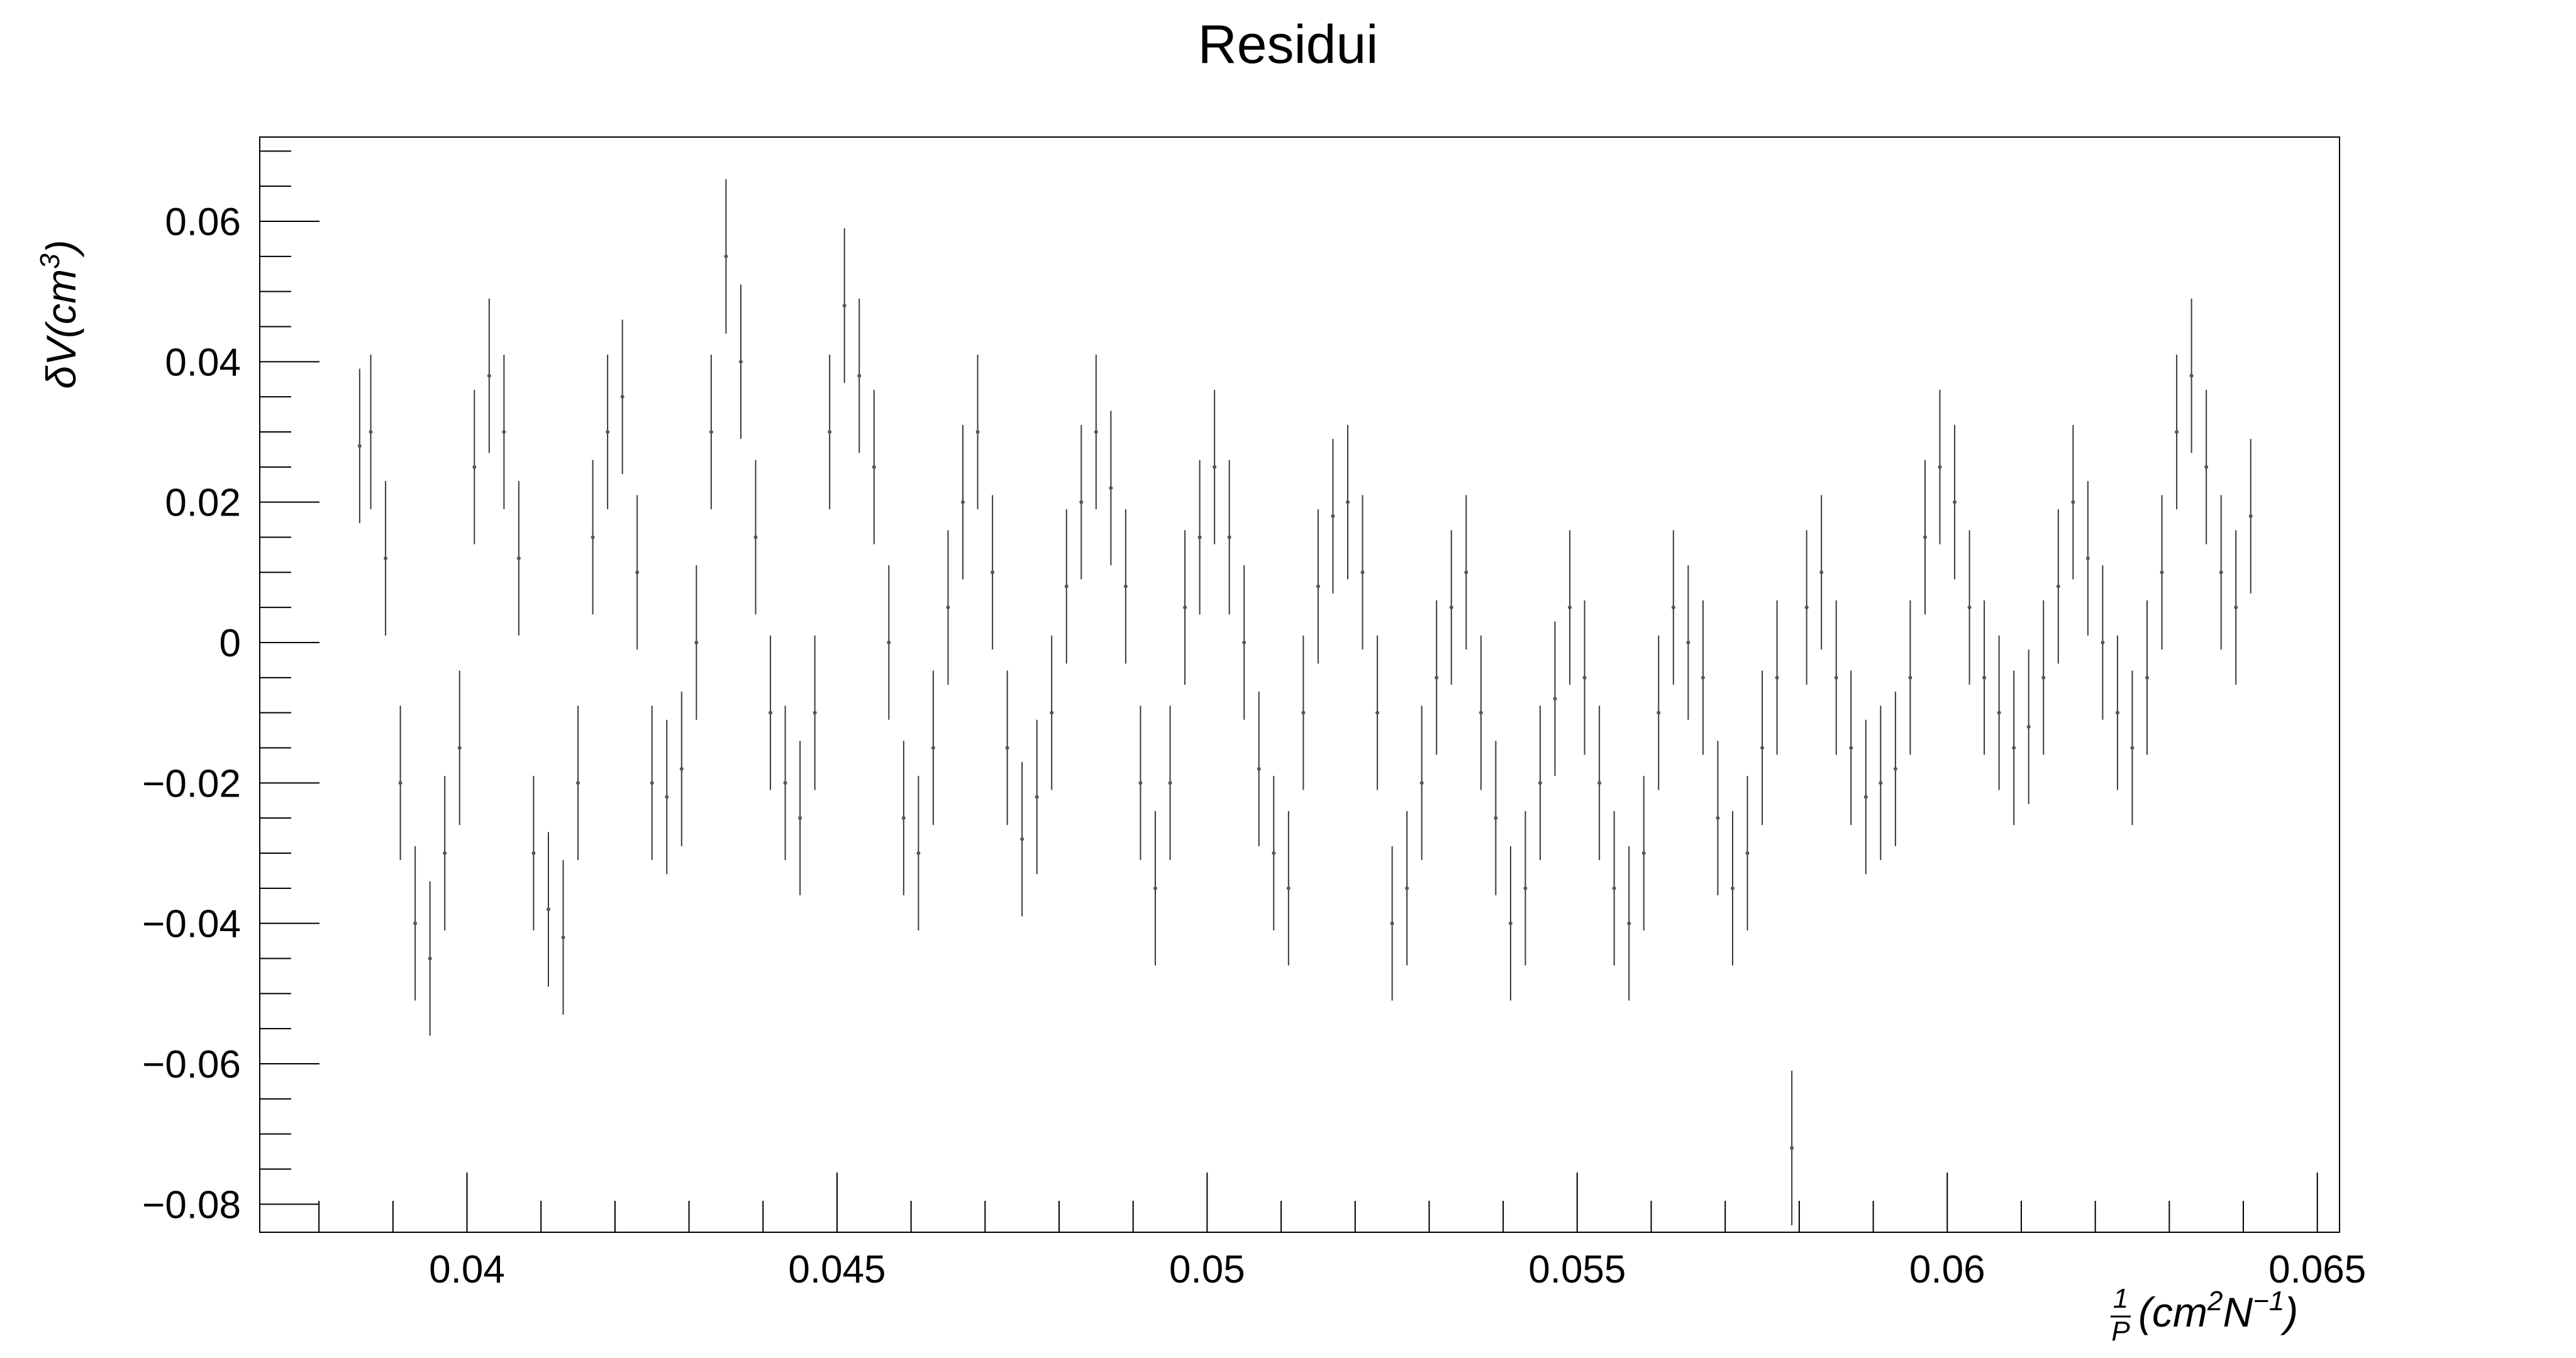 This screenshot has height=1358, width=2576. Describe the element at coordinates (1207, 1269) in the screenshot. I see `x-tick-label: 0.05` at that location.